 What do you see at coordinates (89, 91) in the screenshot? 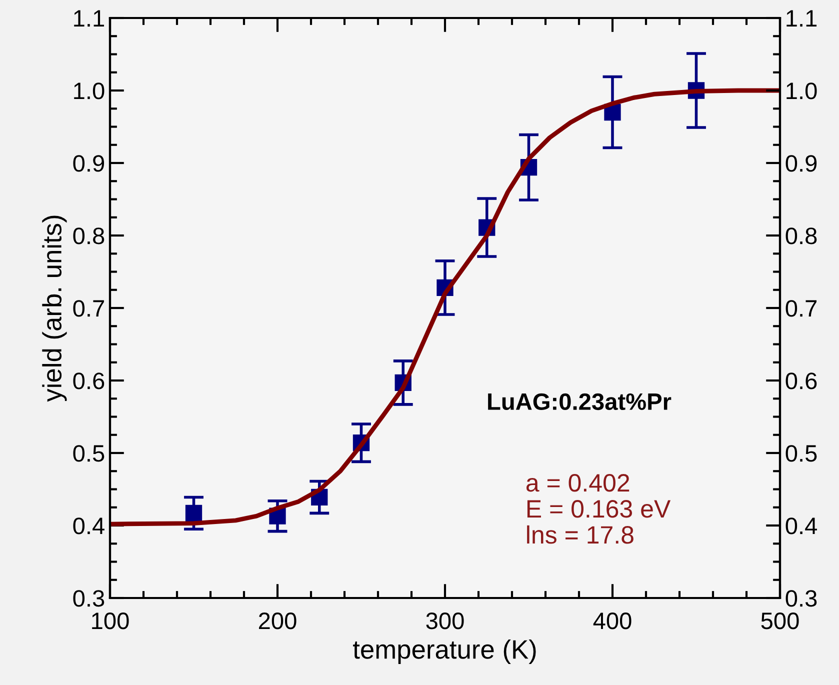
I see `y-tick-label: 1.0` at bounding box center [89, 91].